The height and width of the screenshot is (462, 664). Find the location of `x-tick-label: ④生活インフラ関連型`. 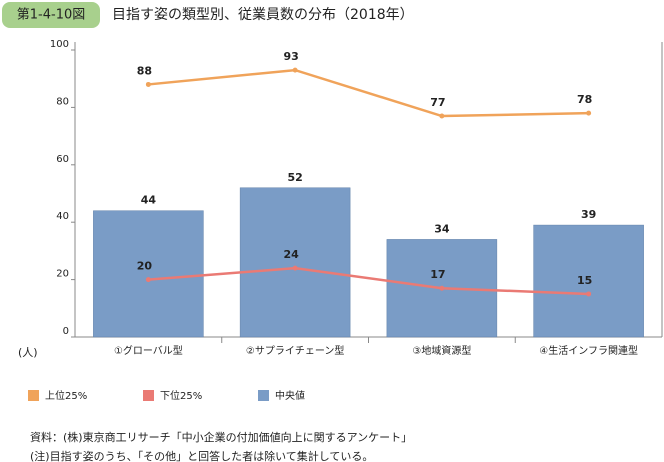

x-tick-label: ④生活インフラ関連型 is located at coordinates (588, 350).